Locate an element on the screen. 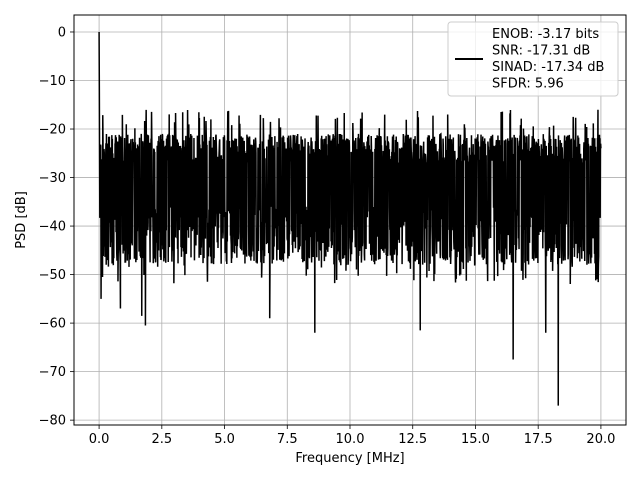  y-tick-label: 0 is located at coordinates (62, 32).